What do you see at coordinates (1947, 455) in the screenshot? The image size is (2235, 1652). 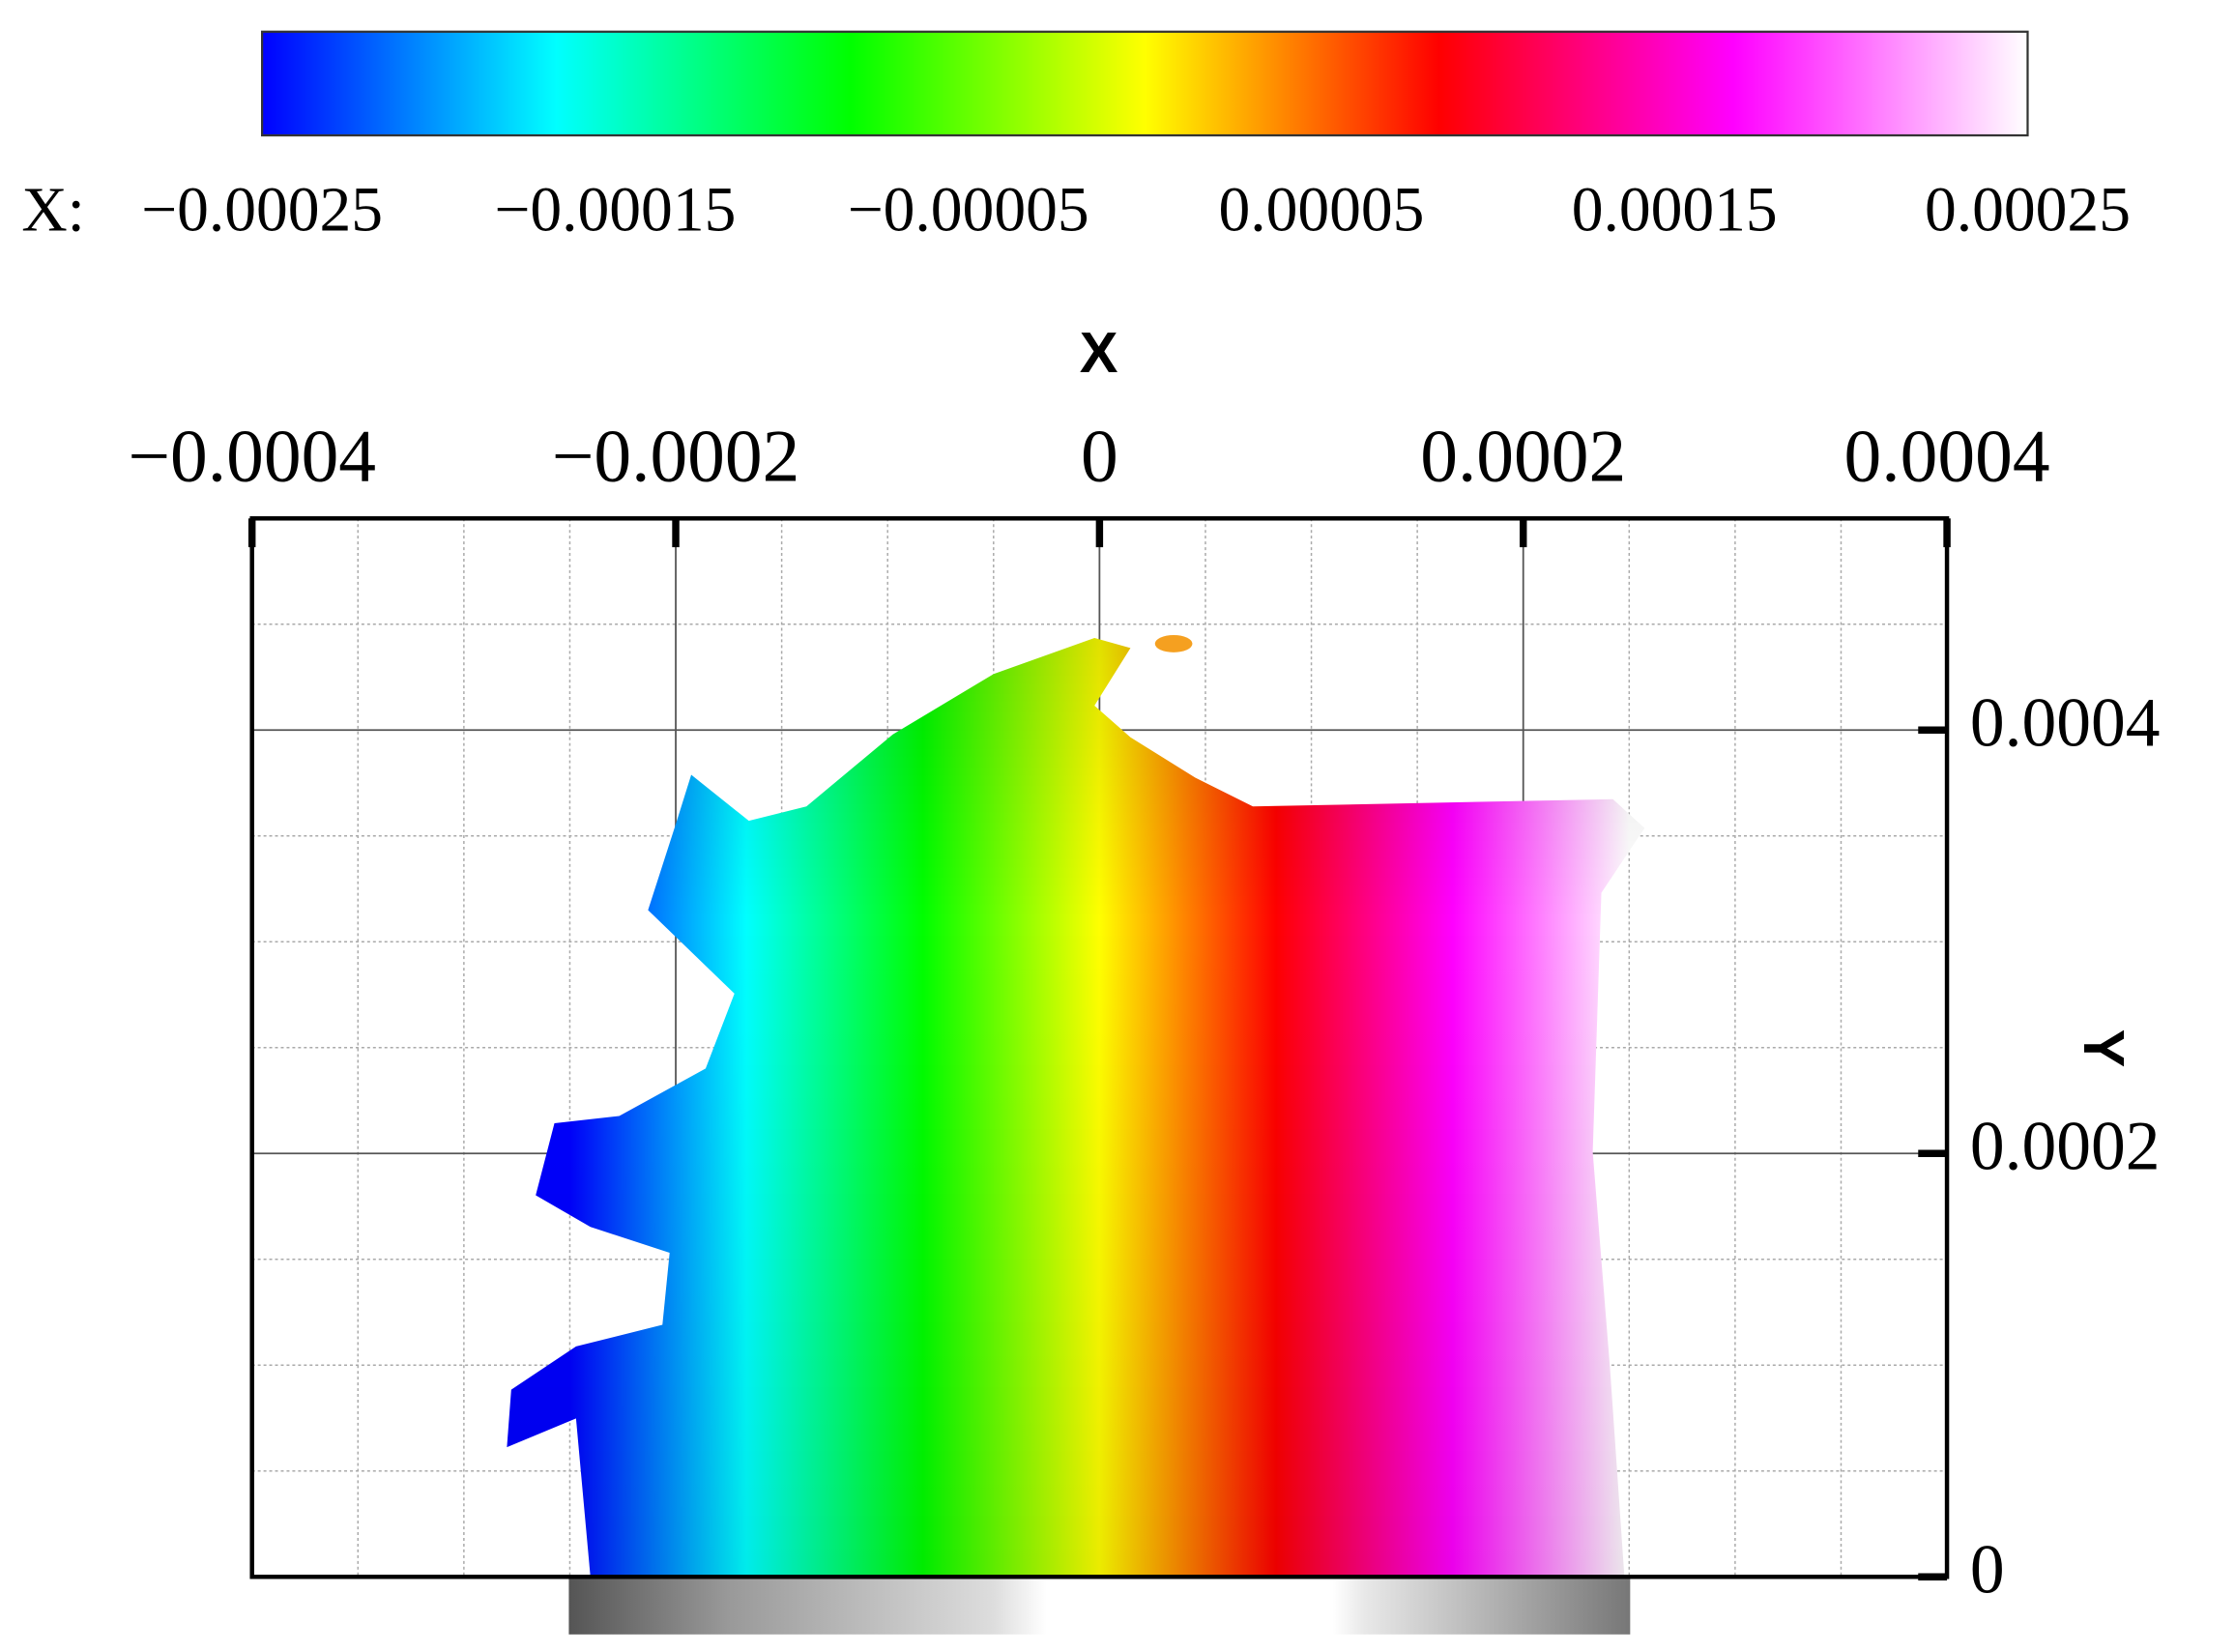 I see `x-tick-label: 0.0004` at bounding box center [1947, 455].